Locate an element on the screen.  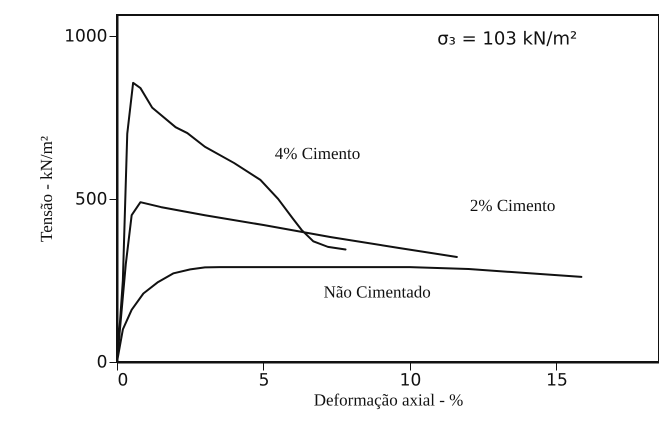
annotation: σ₃ = 103 kN/m² is located at coordinates (507, 39).